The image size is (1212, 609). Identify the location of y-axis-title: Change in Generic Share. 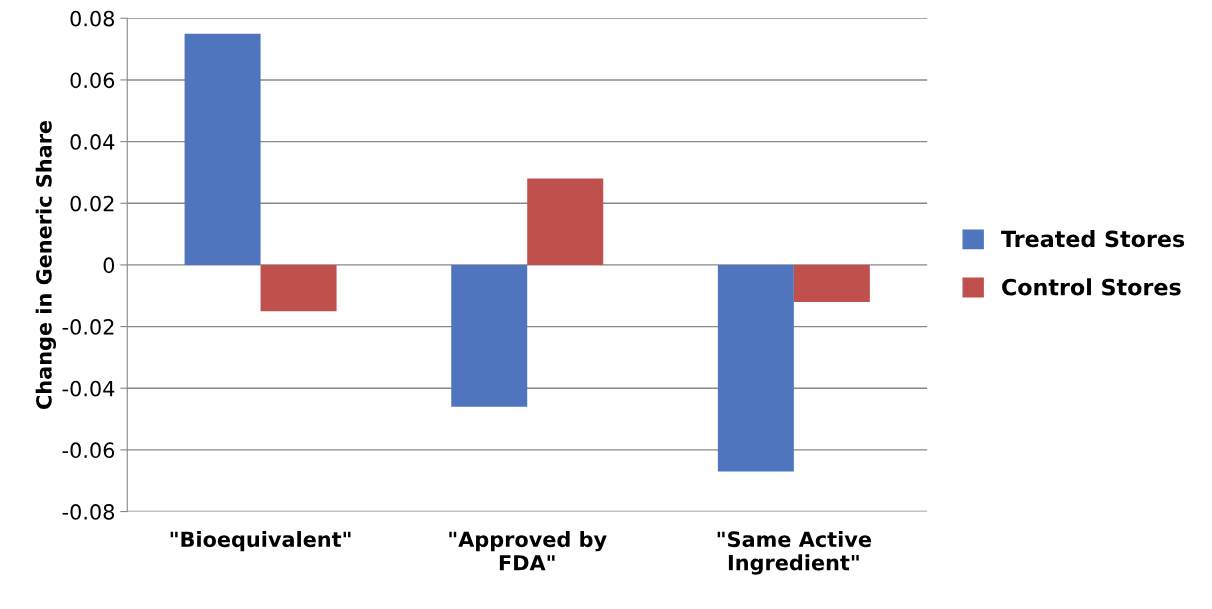
(45, 264).